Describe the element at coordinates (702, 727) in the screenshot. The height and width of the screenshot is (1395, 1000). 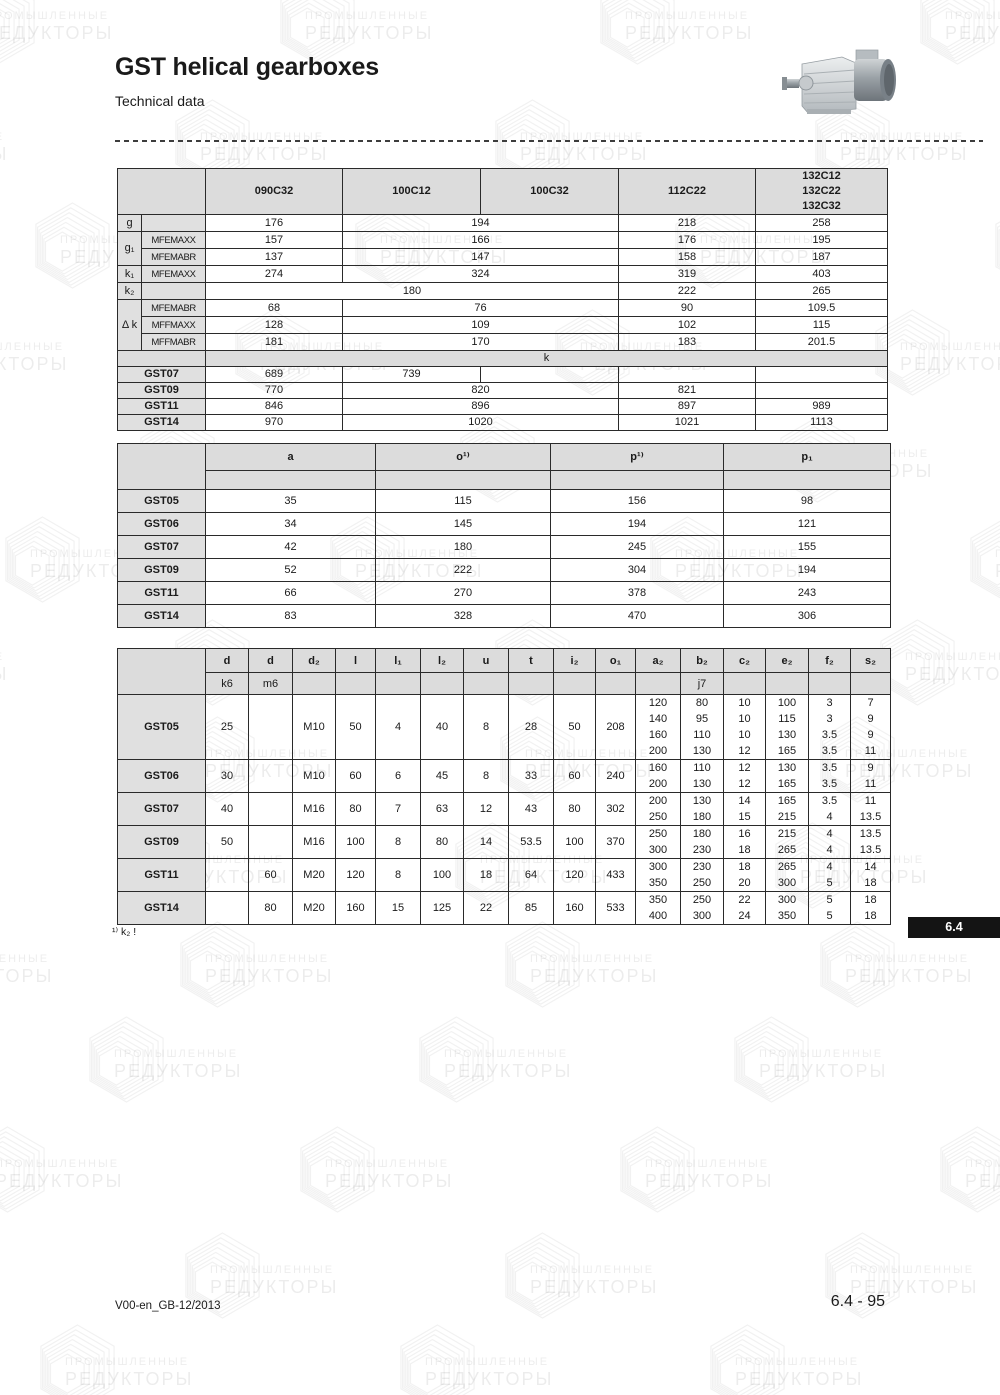
I see `value-cell: 80 95 110 130` at that location.